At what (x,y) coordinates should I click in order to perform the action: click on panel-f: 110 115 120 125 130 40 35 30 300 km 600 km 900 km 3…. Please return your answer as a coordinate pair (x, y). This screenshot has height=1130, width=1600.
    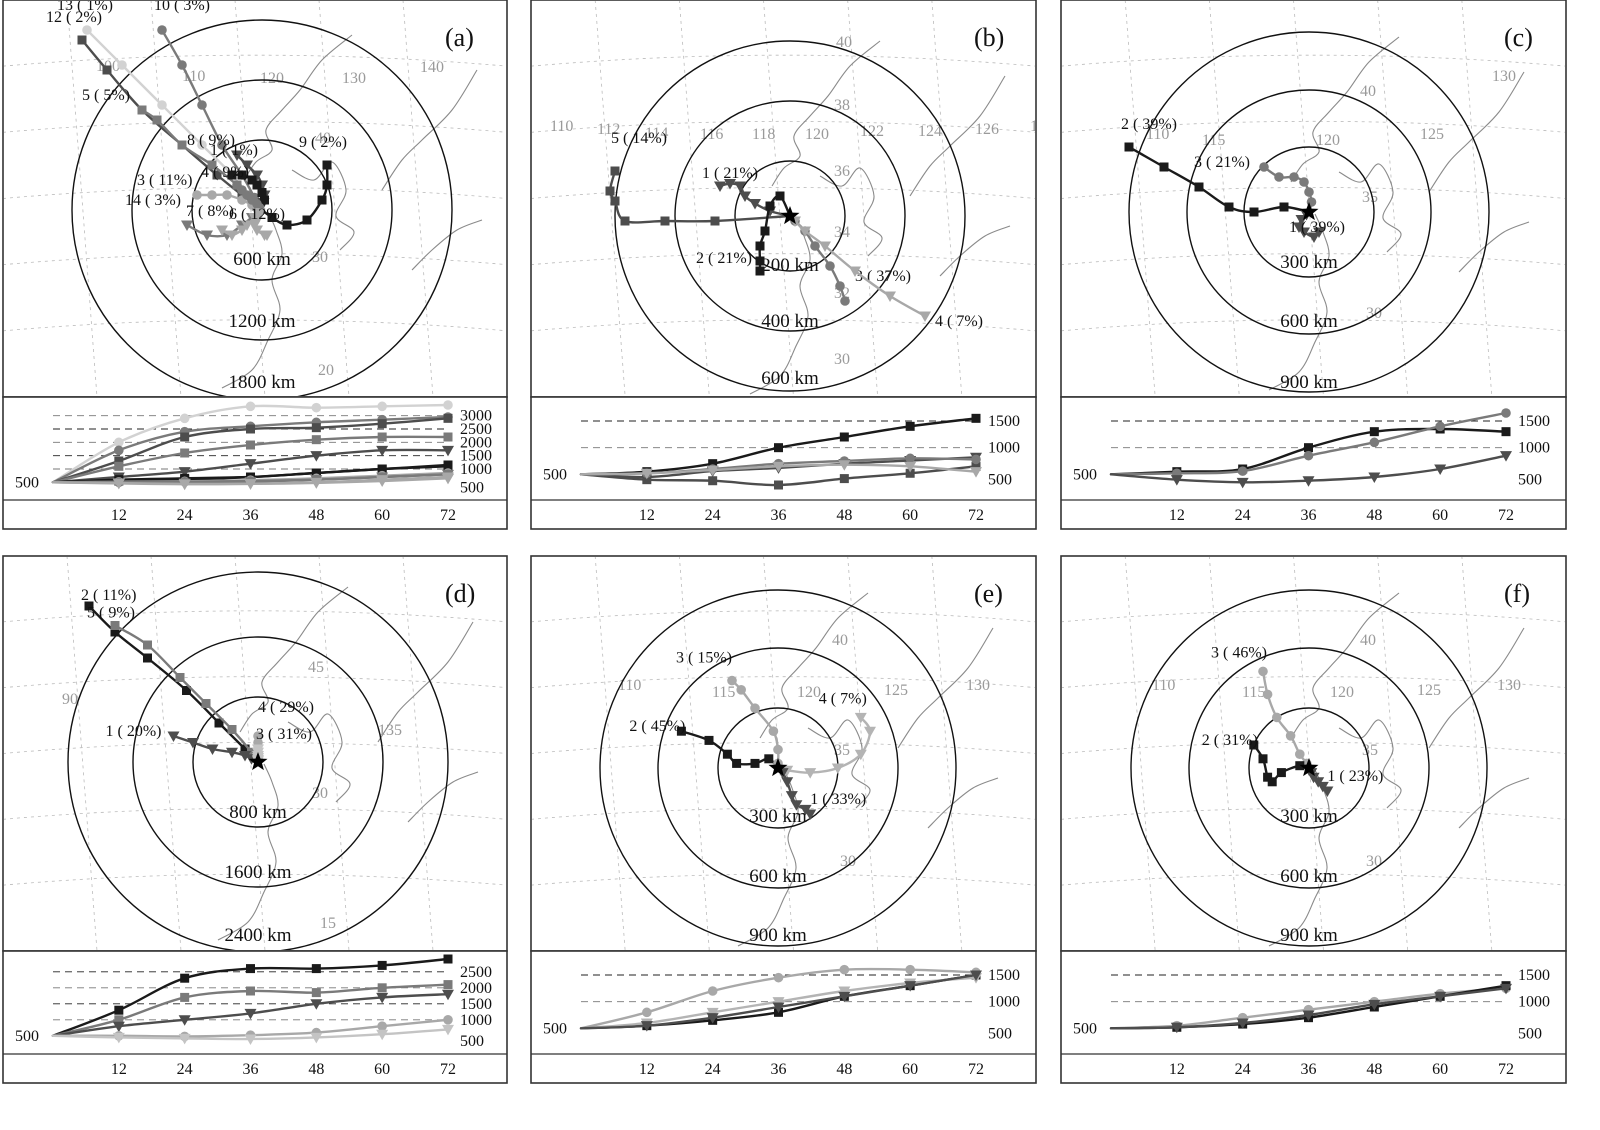
    Looking at the image, I should click on (1313, 819).